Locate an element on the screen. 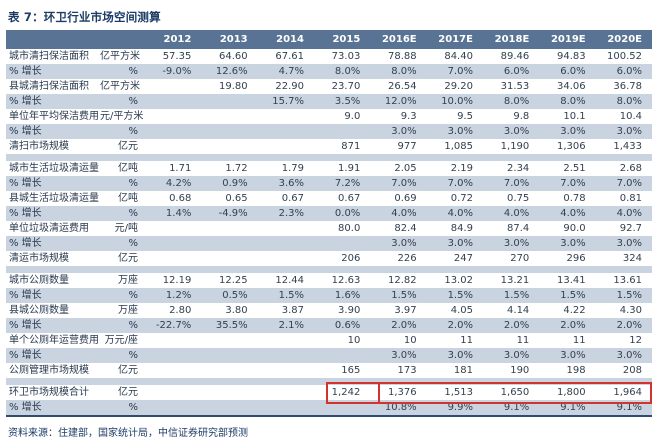 This screenshot has height=439, width=657. row-unit: 元/平方米 is located at coordinates (122, 116).